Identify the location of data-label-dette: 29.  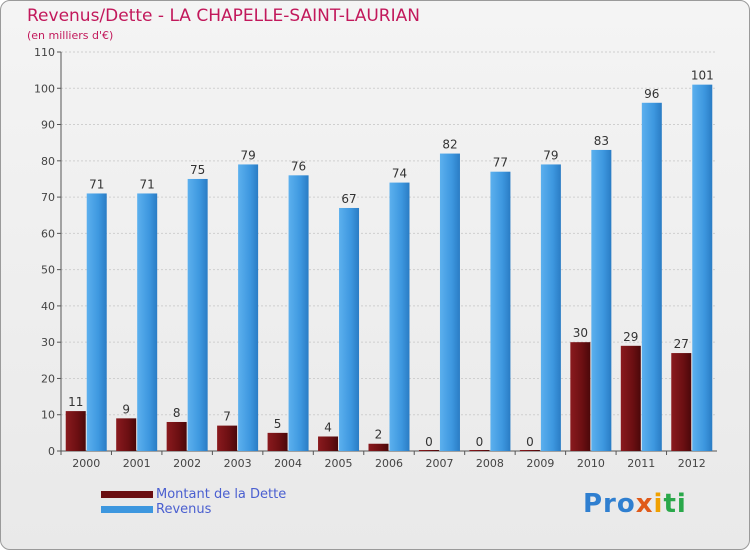
(630, 337).